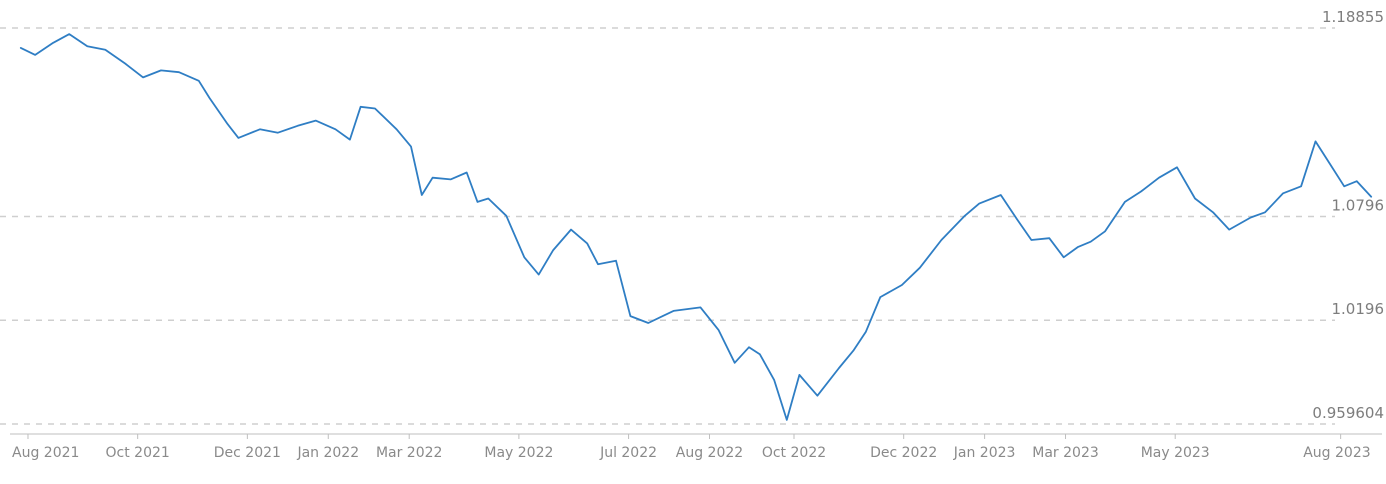 The height and width of the screenshot is (484, 1386). What do you see at coordinates (1065, 453) in the screenshot?
I see `x-tick-label: Mar 2023` at bounding box center [1065, 453].